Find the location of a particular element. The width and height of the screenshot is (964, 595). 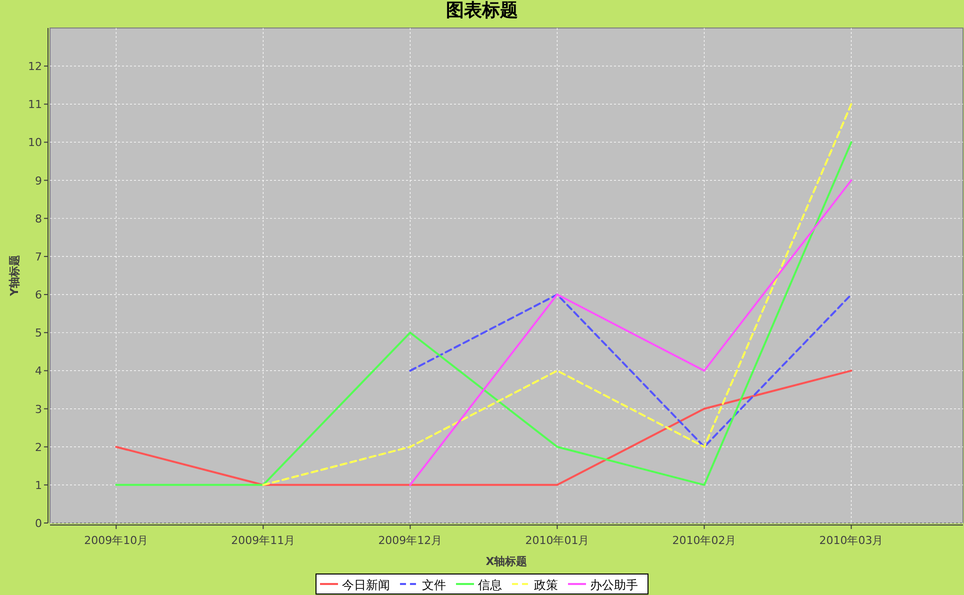

y-tick-label: 8 is located at coordinates (38, 219).